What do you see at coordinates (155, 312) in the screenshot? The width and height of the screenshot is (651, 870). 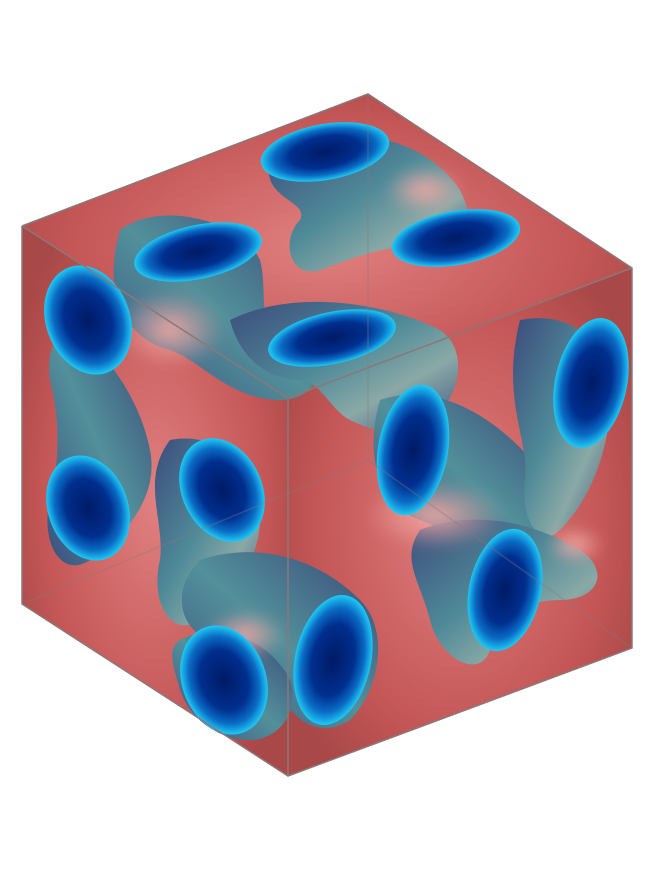 I see `cube-edge-front-top-left` at bounding box center [155, 312].